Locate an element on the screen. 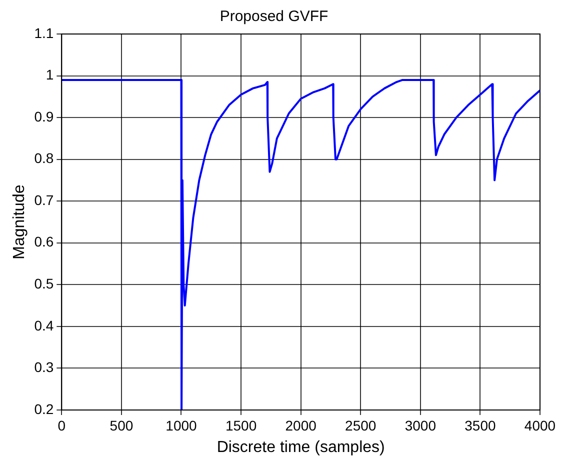  x-tick-label: 0 is located at coordinates (62, 425).